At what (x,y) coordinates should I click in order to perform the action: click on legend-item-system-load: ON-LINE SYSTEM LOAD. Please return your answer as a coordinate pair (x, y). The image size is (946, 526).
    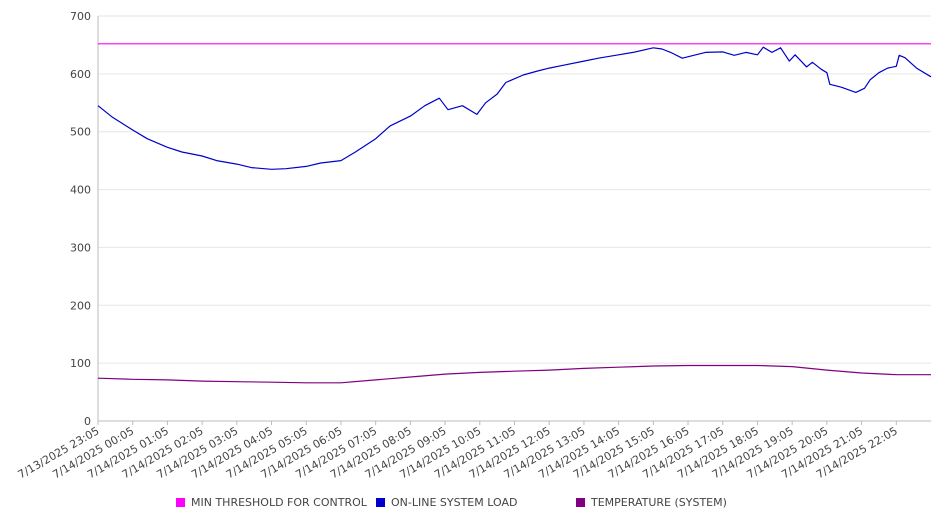
    Looking at the image, I should click on (446, 502).